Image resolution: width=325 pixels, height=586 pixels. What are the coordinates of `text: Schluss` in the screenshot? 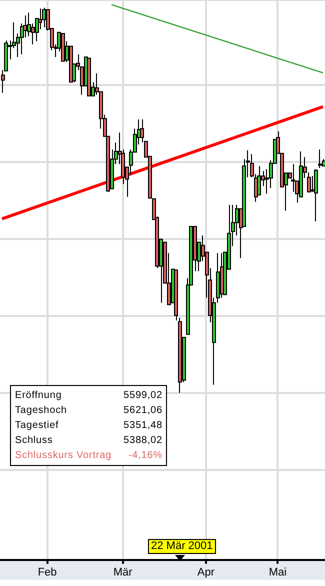 It's located at (34, 441).